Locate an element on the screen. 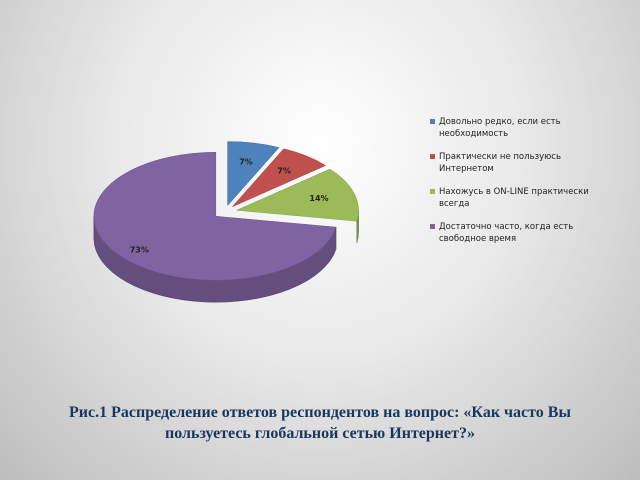  pie-chart: 7% 7% 14% 73% is located at coordinates (226, 222).